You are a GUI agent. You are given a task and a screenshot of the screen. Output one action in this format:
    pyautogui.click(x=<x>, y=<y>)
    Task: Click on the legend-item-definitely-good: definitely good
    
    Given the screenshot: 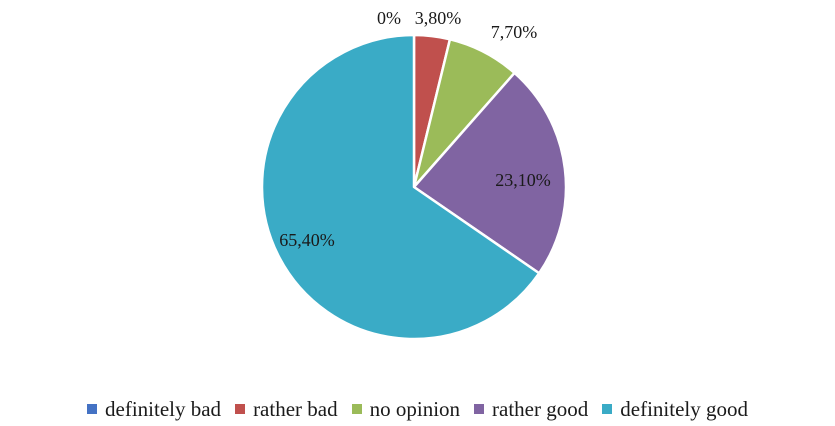 What is the action you would take?
    pyautogui.click(x=675, y=409)
    